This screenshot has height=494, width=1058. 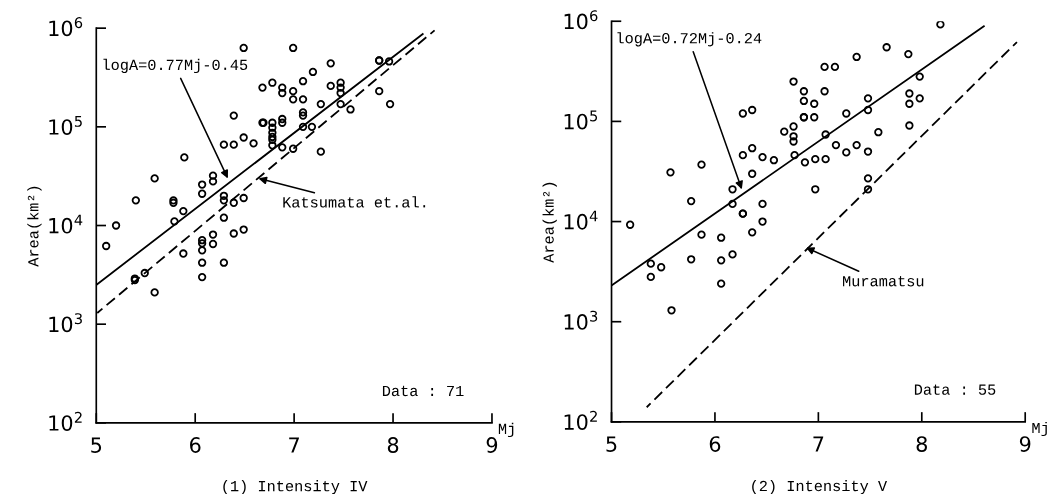 What do you see at coordinates (423, 391) in the screenshot?
I see `annotation: Data : 71` at bounding box center [423, 391].